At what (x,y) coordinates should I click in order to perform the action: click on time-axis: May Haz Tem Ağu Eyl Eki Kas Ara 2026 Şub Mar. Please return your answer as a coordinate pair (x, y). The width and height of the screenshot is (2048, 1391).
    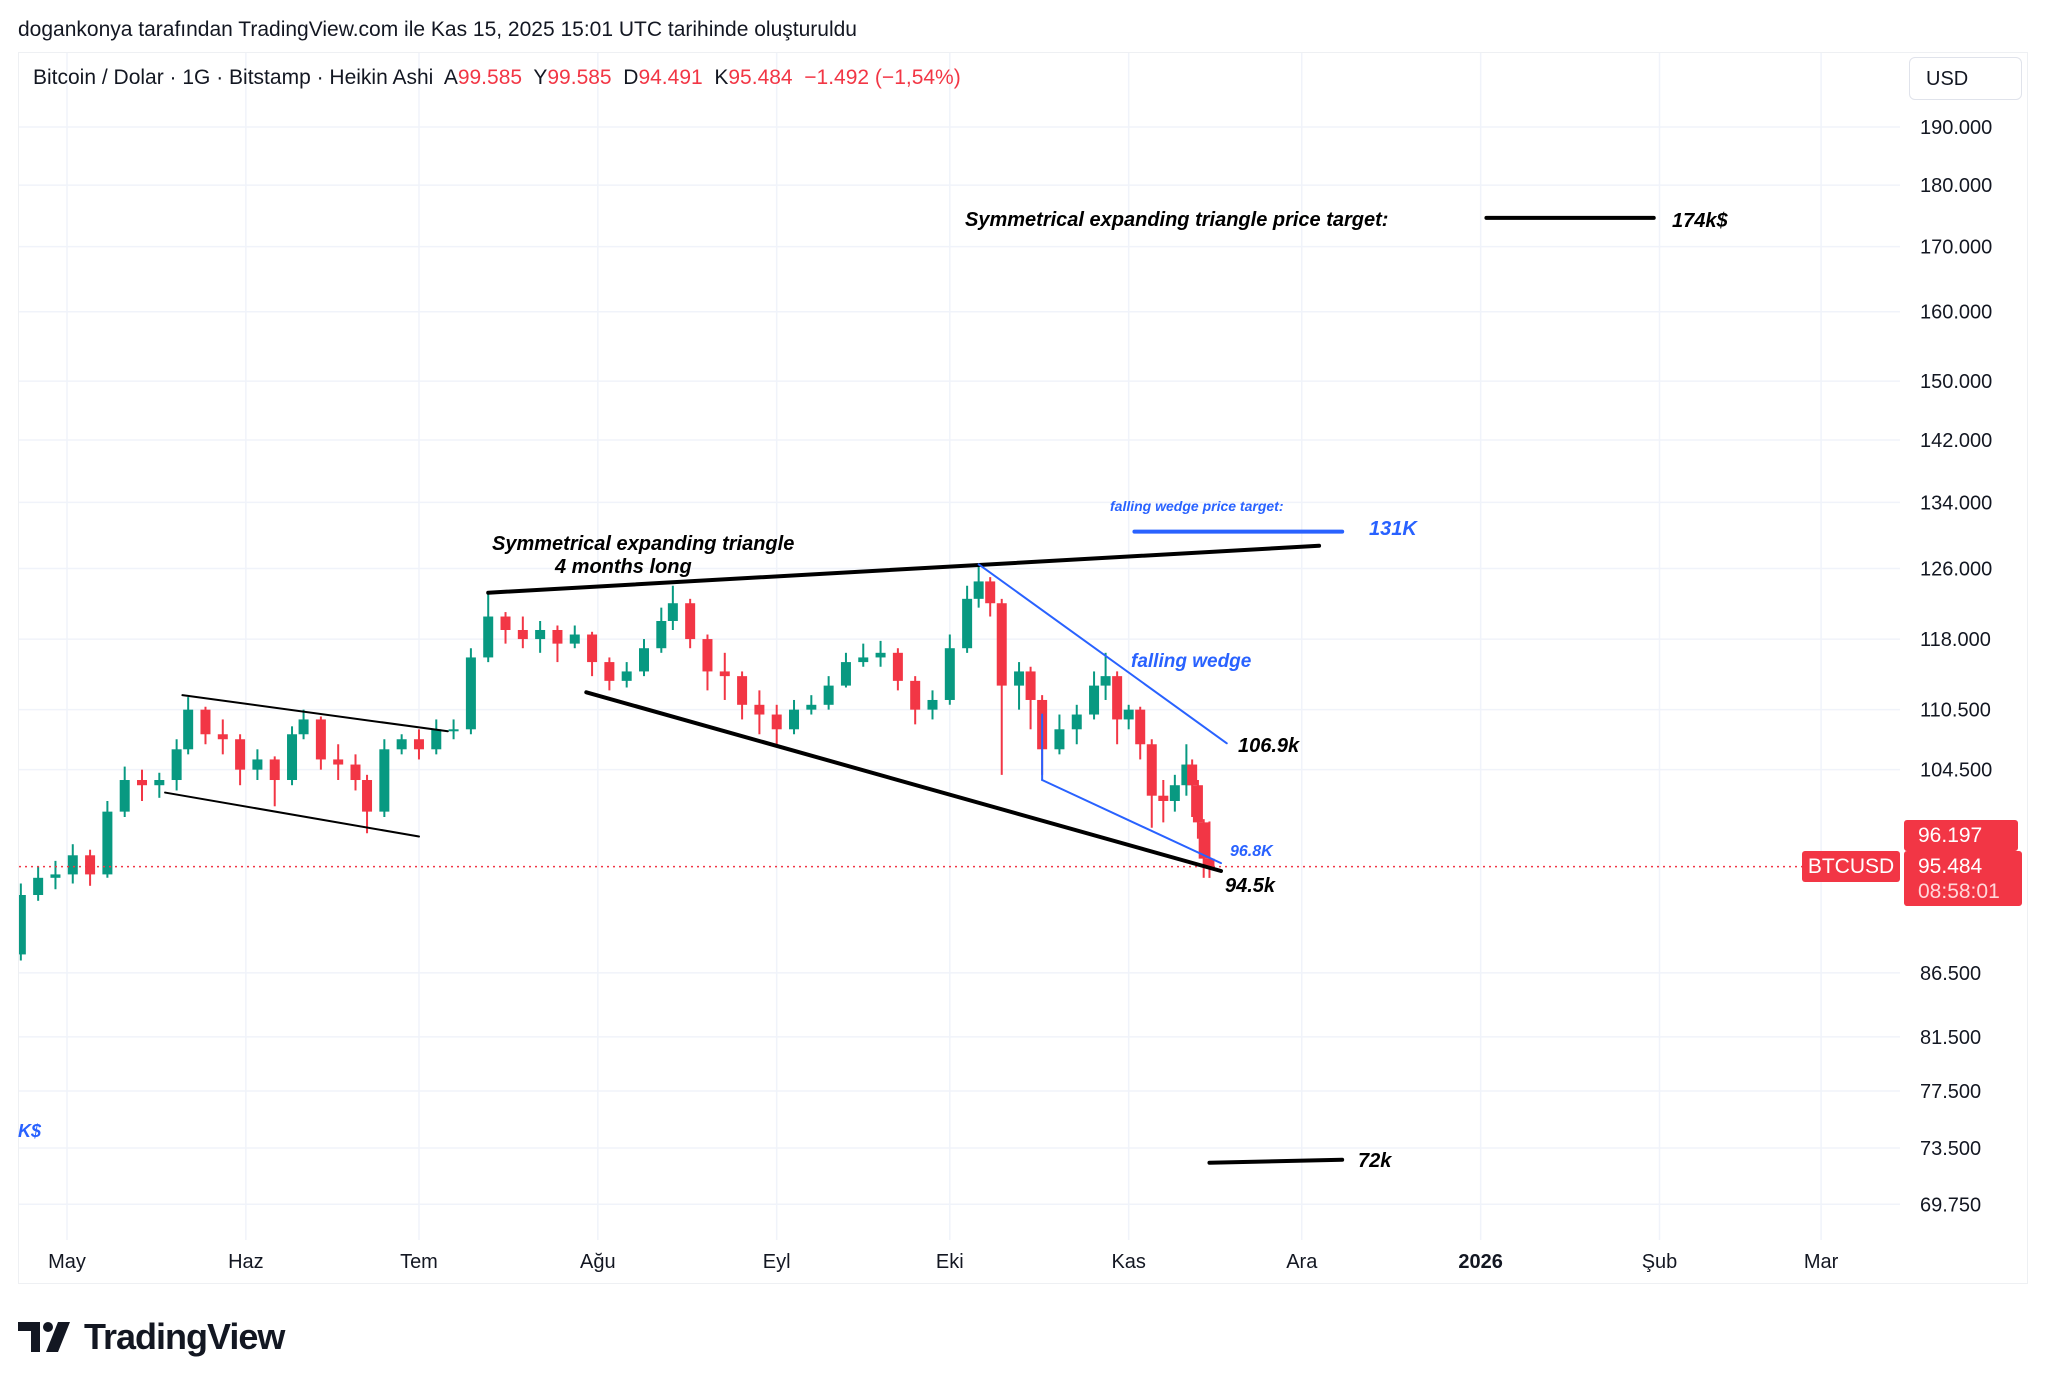
    Looking at the image, I should click on (943, 1262).